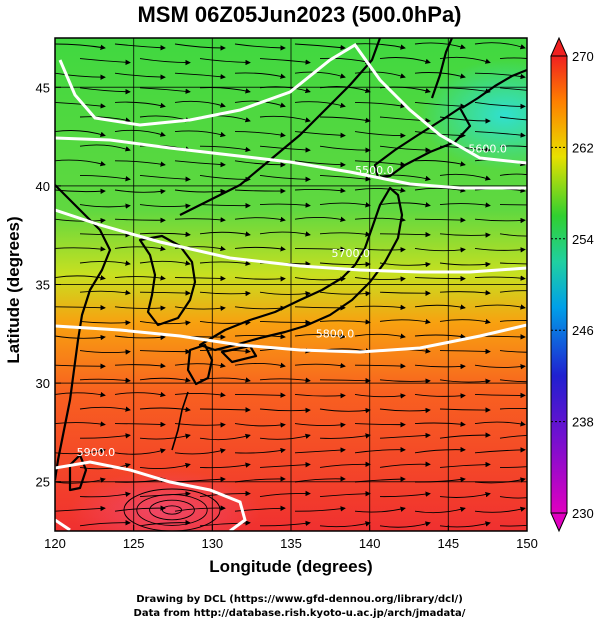 The width and height of the screenshot is (599, 625). What do you see at coordinates (527, 543) in the screenshot?
I see `x-tick-label: 150` at bounding box center [527, 543].